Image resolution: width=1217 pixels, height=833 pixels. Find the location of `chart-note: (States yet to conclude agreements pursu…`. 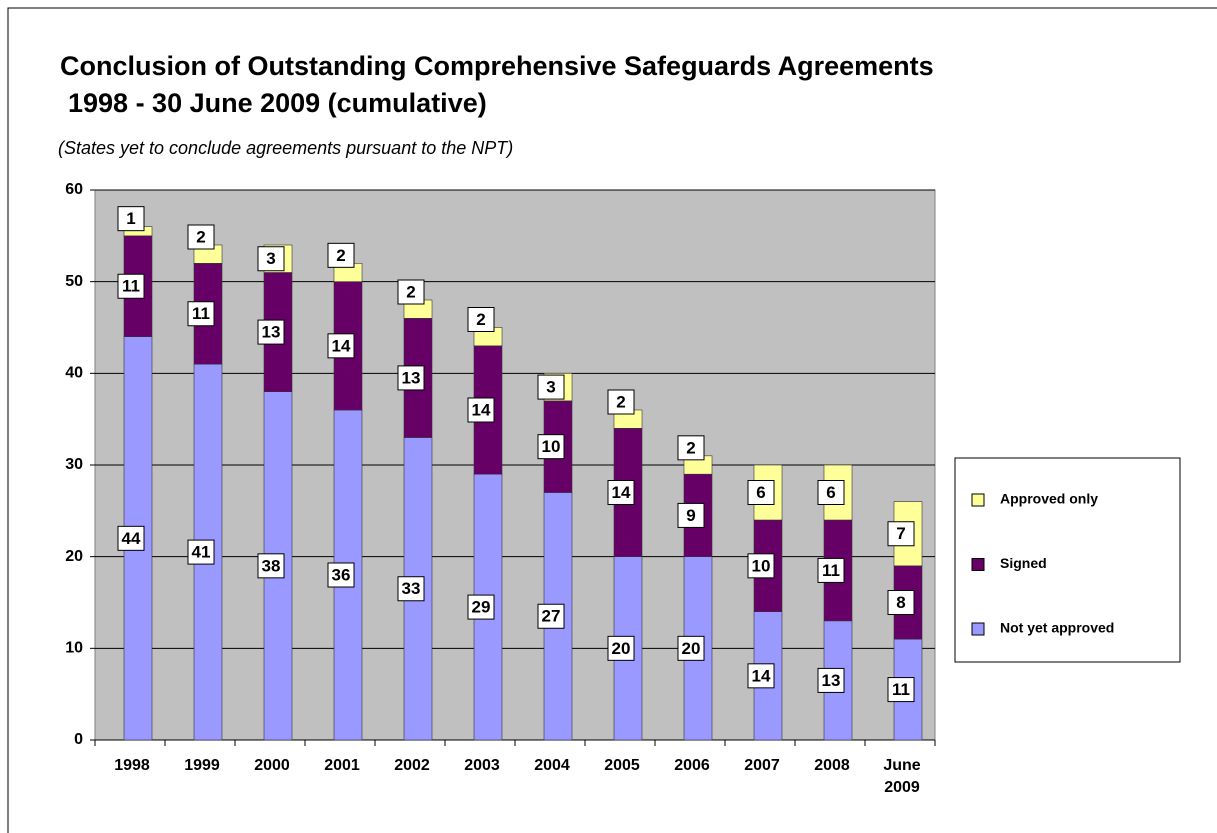

chart-note: (States yet to conclude agreements pursu… is located at coordinates (285, 148).